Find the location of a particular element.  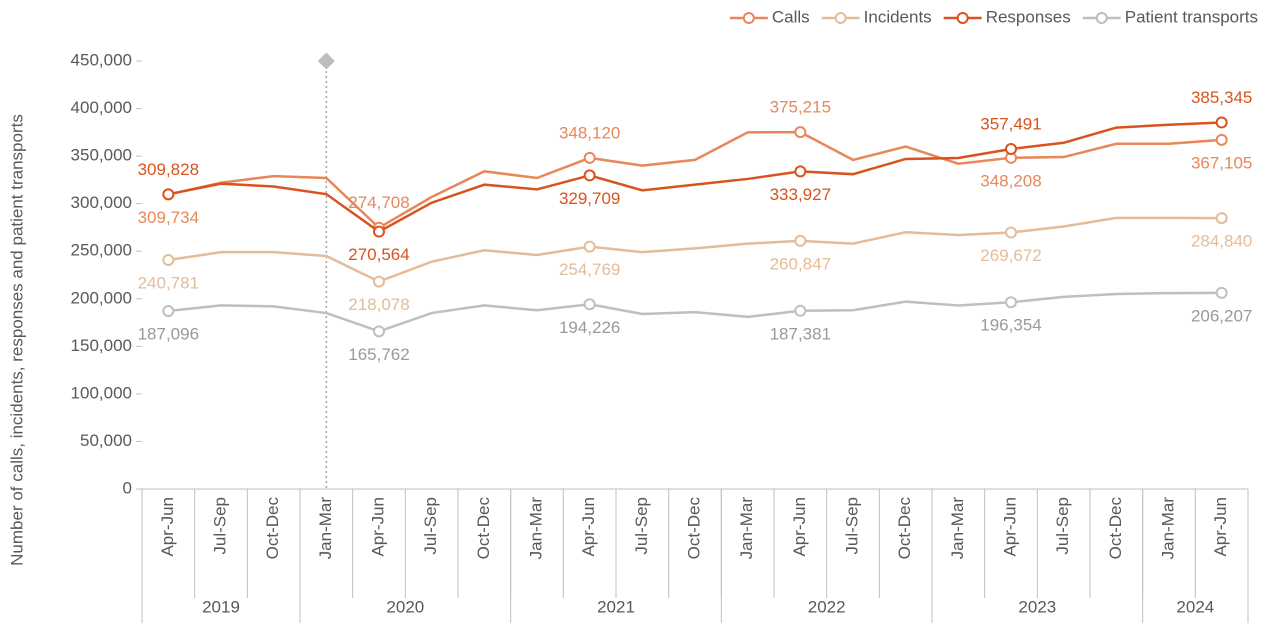

data-label: 165,762 is located at coordinates (378, 354).